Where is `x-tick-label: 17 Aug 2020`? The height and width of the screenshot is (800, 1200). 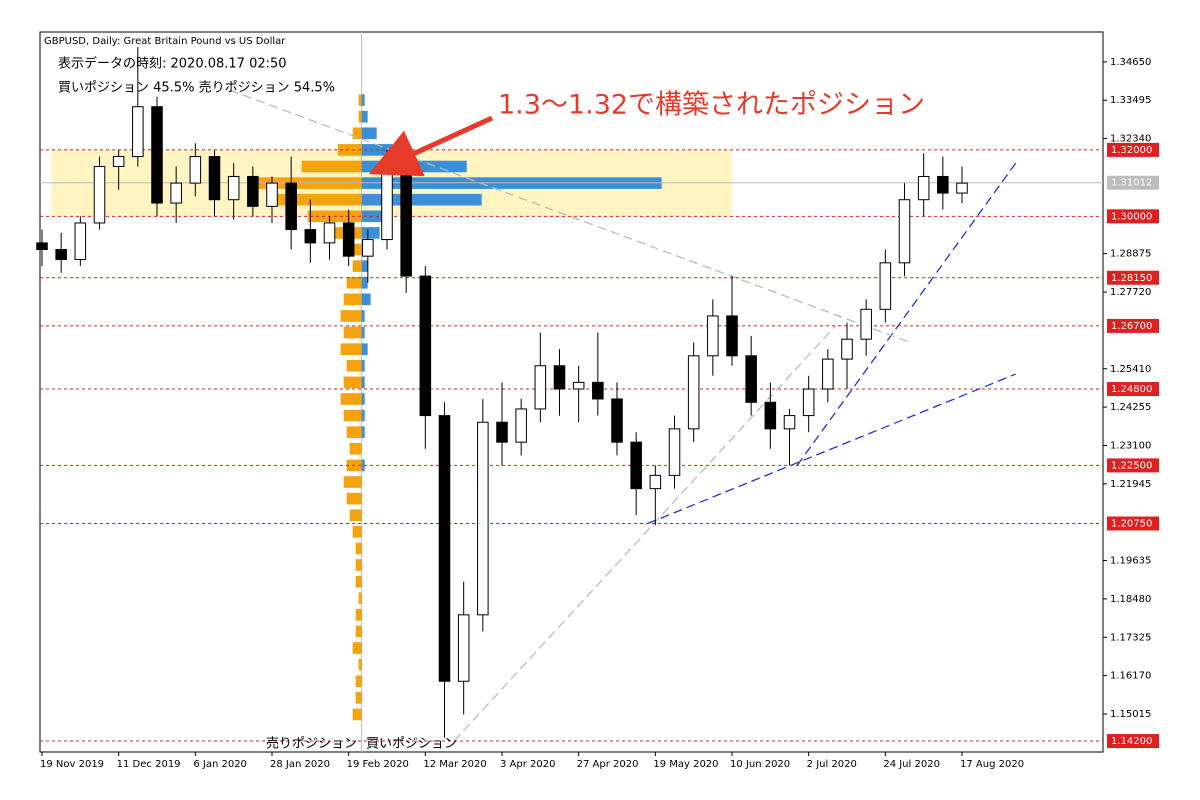 x-tick-label: 17 Aug 2020 is located at coordinates (992, 764).